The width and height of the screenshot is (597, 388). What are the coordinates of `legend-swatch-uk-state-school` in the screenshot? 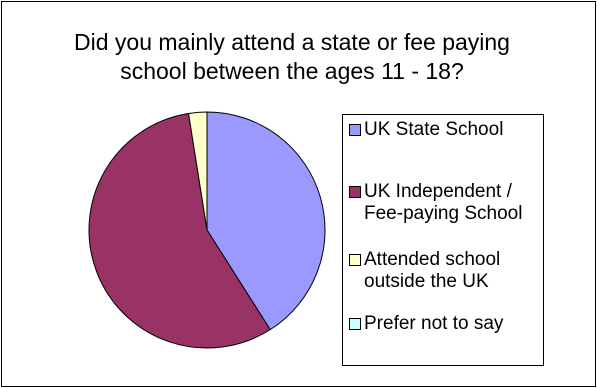 It's located at (355, 130).